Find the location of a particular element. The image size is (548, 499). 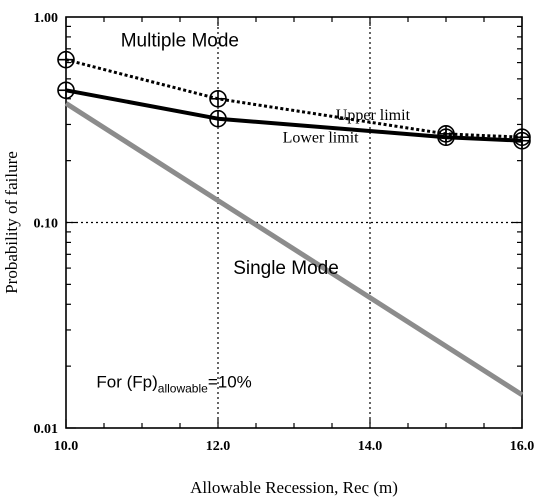

fp-suffix: =10% is located at coordinates (230, 382).